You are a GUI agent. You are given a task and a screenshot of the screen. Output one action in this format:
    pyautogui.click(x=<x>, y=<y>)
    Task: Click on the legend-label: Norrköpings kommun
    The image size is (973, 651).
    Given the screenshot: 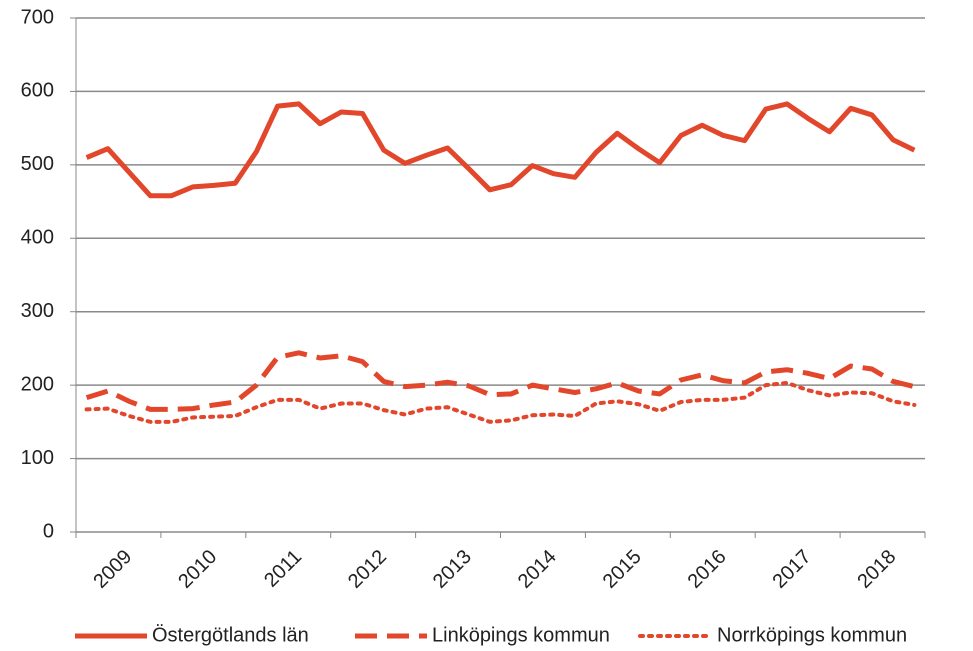 What is the action you would take?
    pyautogui.click(x=812, y=635)
    